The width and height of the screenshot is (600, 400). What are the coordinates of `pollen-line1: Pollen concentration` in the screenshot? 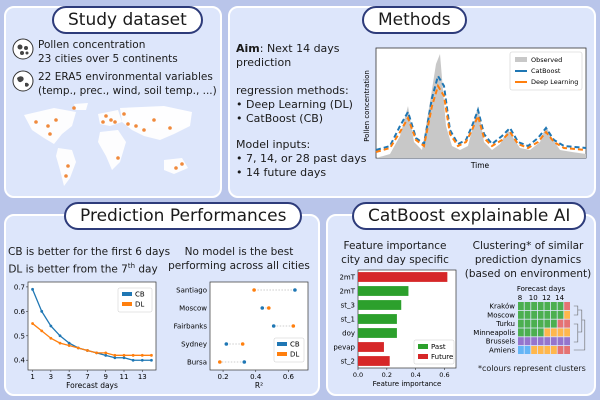 It's located at (92, 45).